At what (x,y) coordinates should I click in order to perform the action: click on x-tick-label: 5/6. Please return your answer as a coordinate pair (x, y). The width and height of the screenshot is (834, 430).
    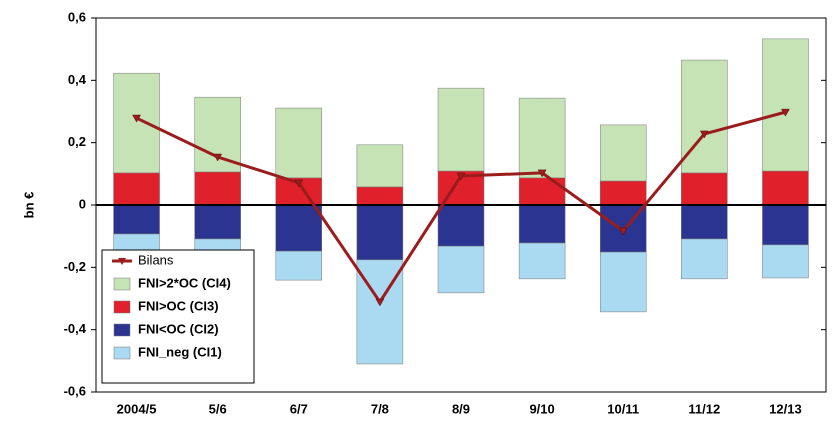
    Looking at the image, I should click on (218, 408).